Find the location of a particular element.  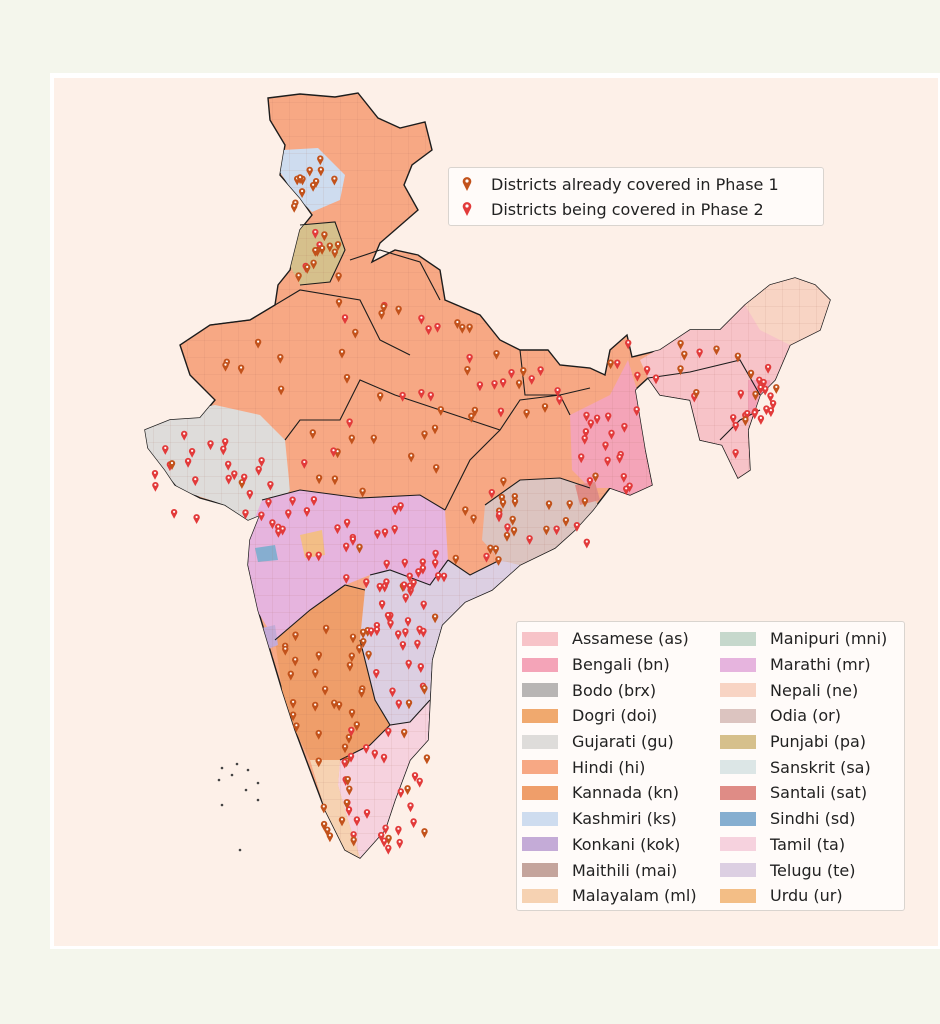

legend-item: Sindhi (sd) is located at coordinates (801, 819).